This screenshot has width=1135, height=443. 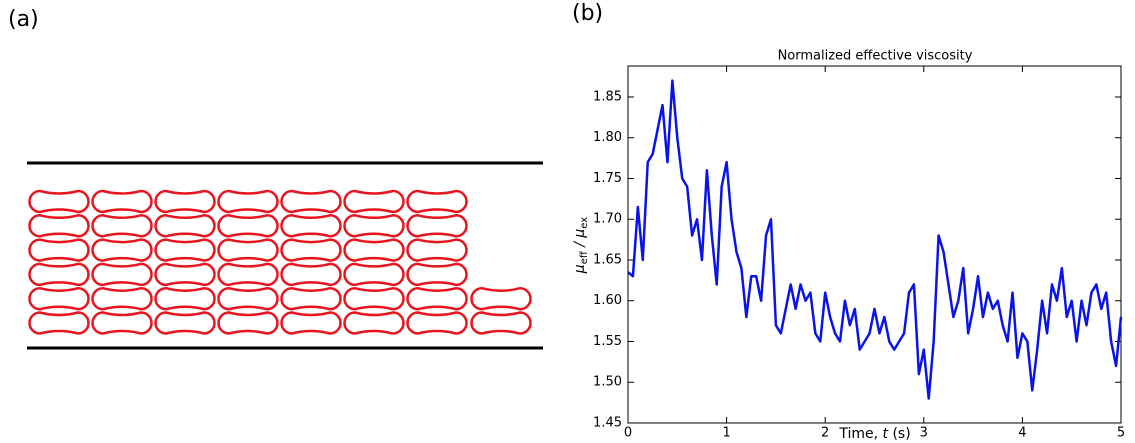 I want to click on y-tick-label: 1.50, so click(x=607, y=382).